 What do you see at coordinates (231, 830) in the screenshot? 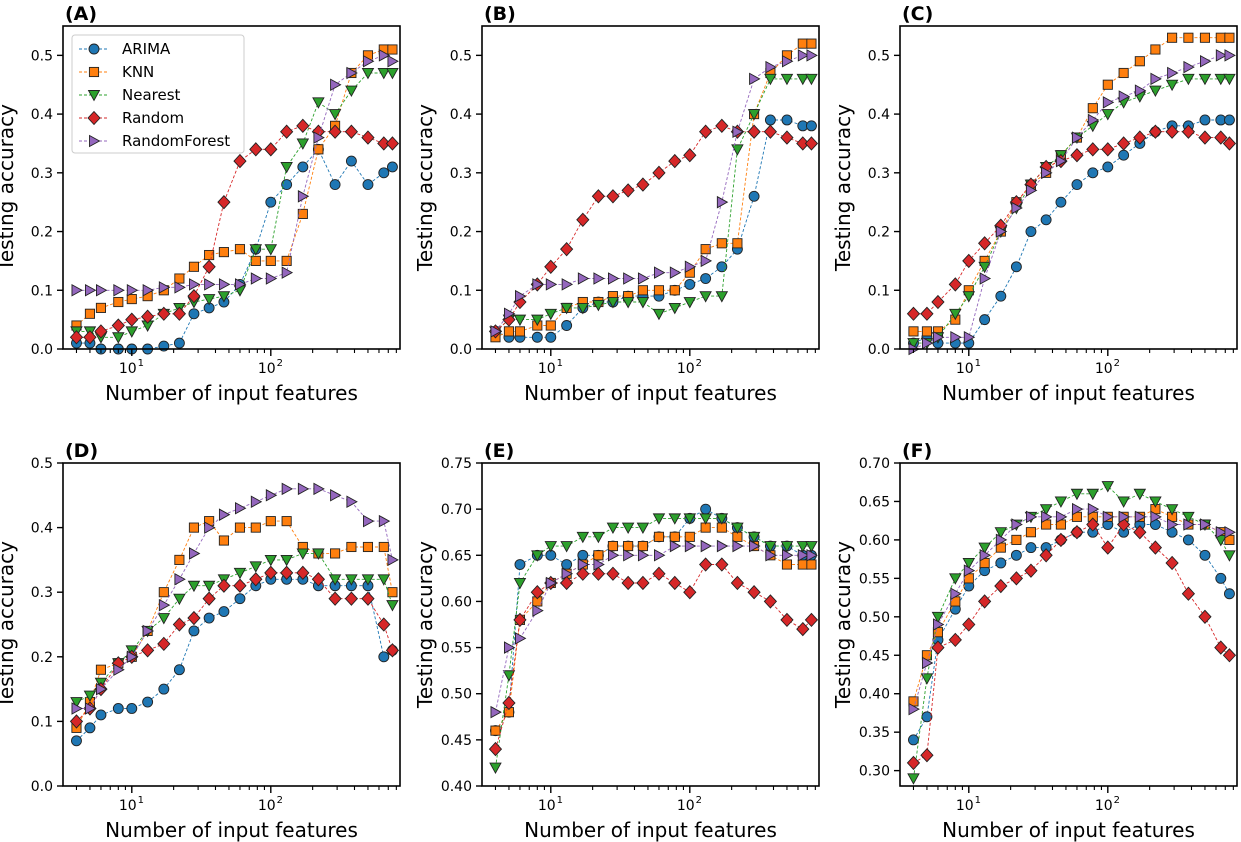
I see `x-axis-label: Number of input features` at bounding box center [231, 830].